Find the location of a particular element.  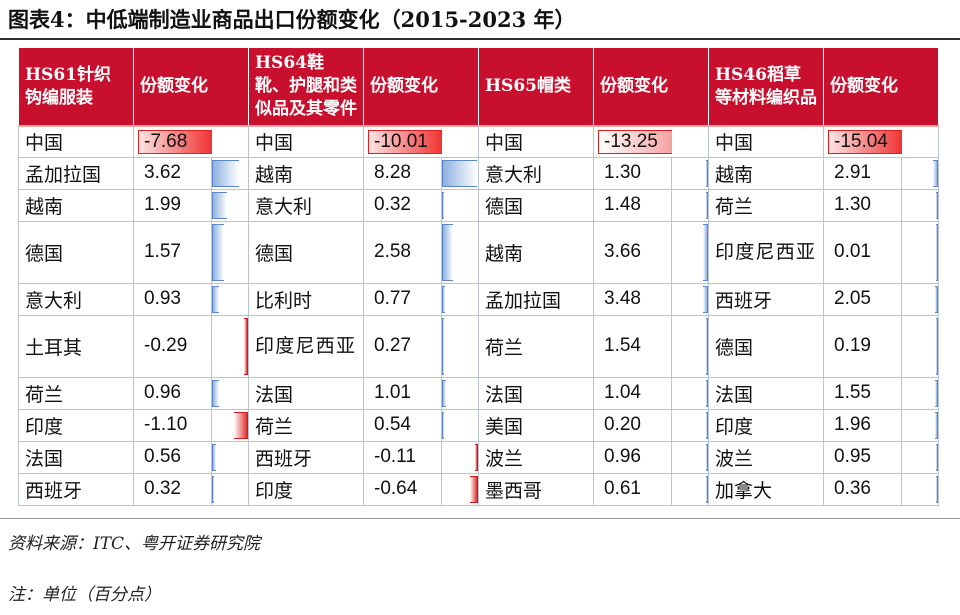

country-cell: 西班牙 is located at coordinates (306, 457).